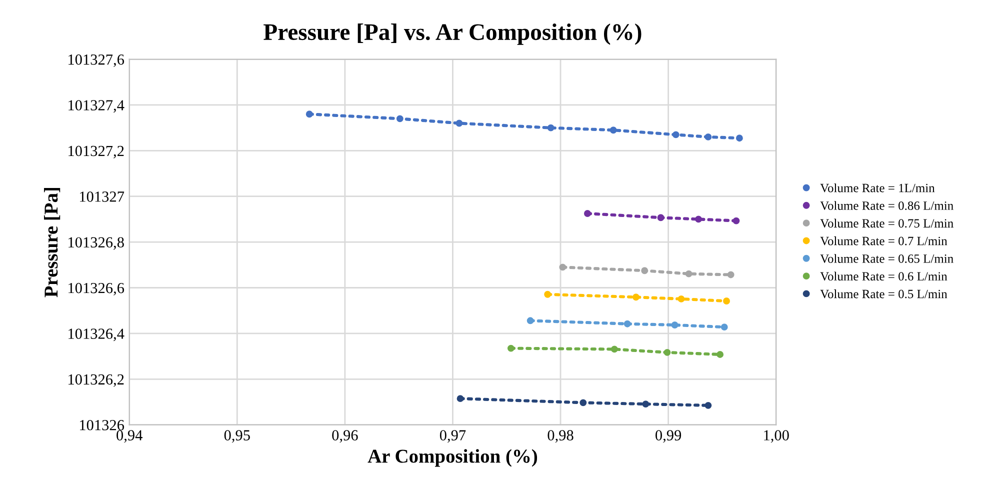 Image resolution: width=995 pixels, height=494 pixels. What do you see at coordinates (237, 436) in the screenshot?
I see `x-tick-label: 0,95` at bounding box center [237, 436].